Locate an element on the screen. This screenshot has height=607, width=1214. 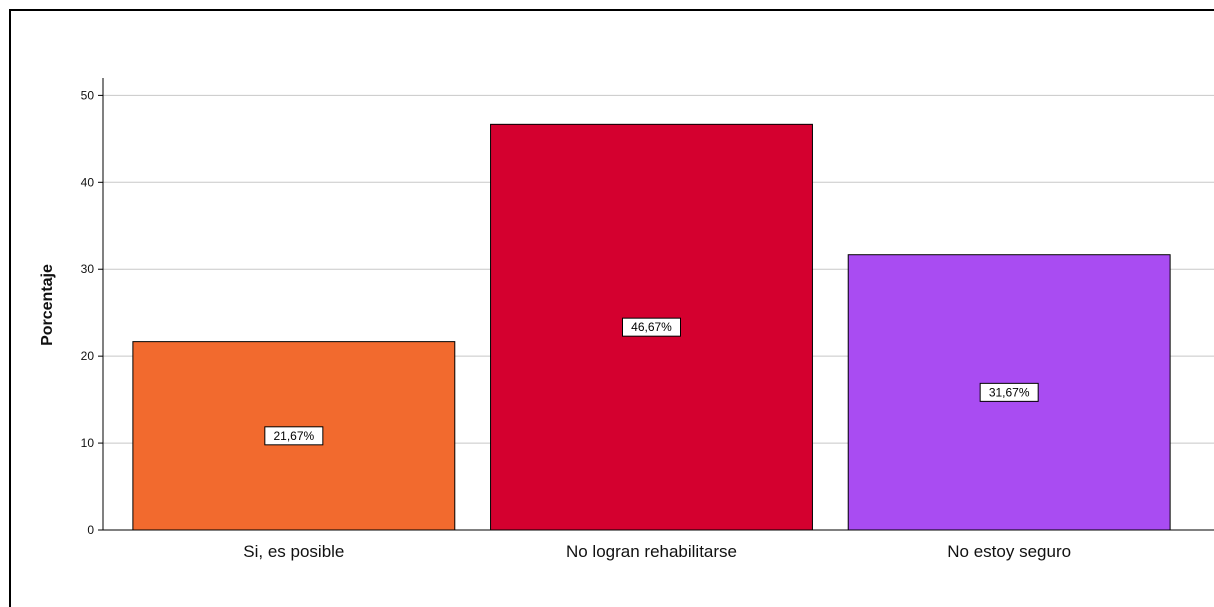
y-axis-label: Porcentaje is located at coordinates (47, 305).